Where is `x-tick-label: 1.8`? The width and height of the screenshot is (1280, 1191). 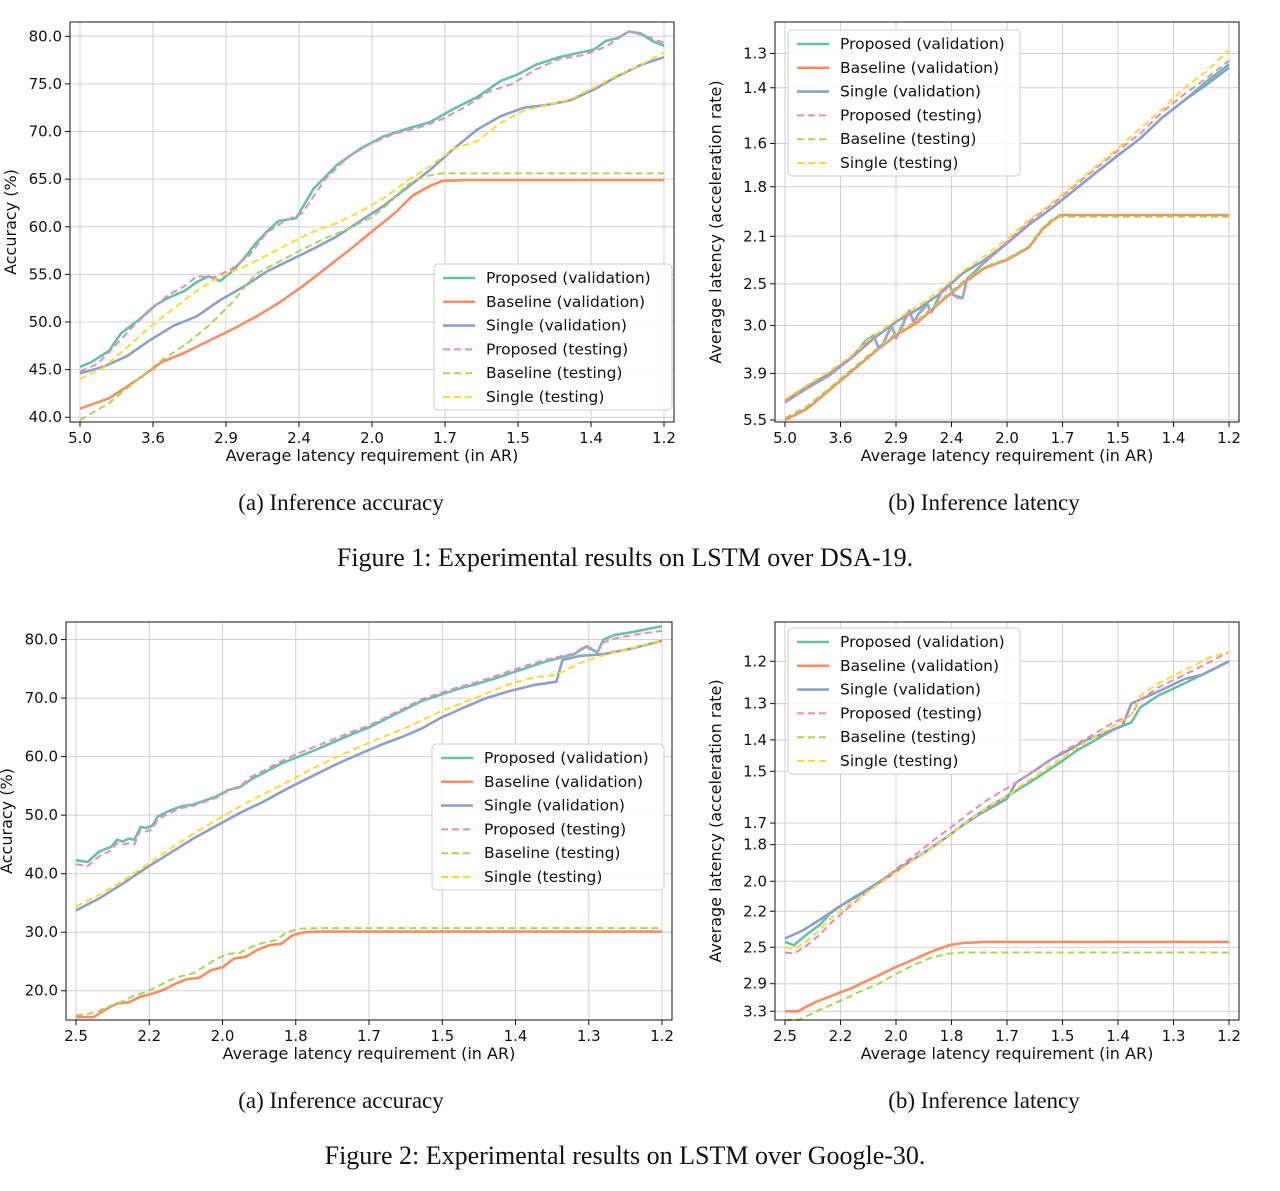 x-tick-label: 1.8 is located at coordinates (952, 1036).